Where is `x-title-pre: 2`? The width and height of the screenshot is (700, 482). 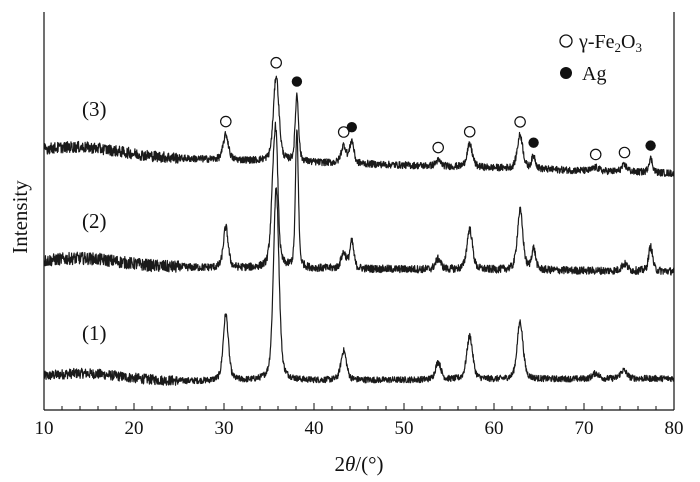 x-title-pre: 2 is located at coordinates (339, 464).